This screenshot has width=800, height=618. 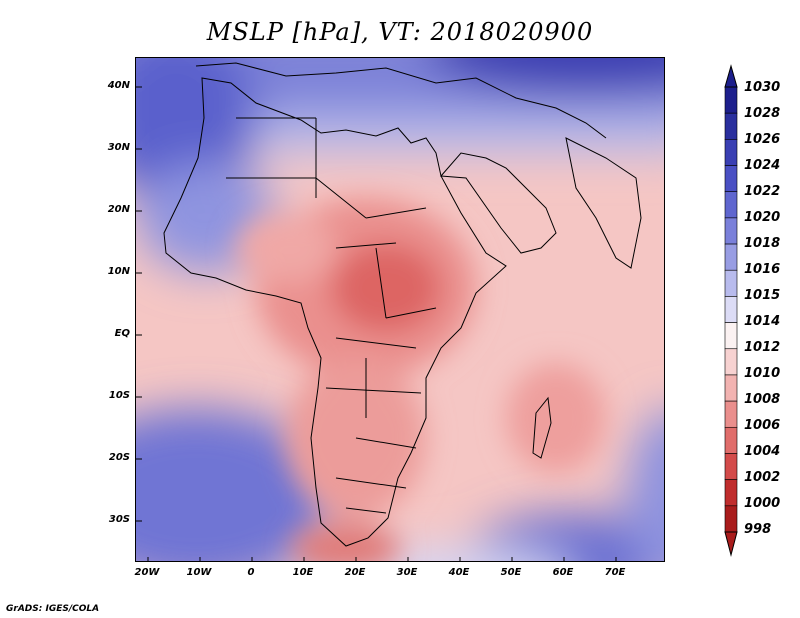 What do you see at coordinates (542, 427) in the screenshot?
I see `madagascar-outline` at bounding box center [542, 427].